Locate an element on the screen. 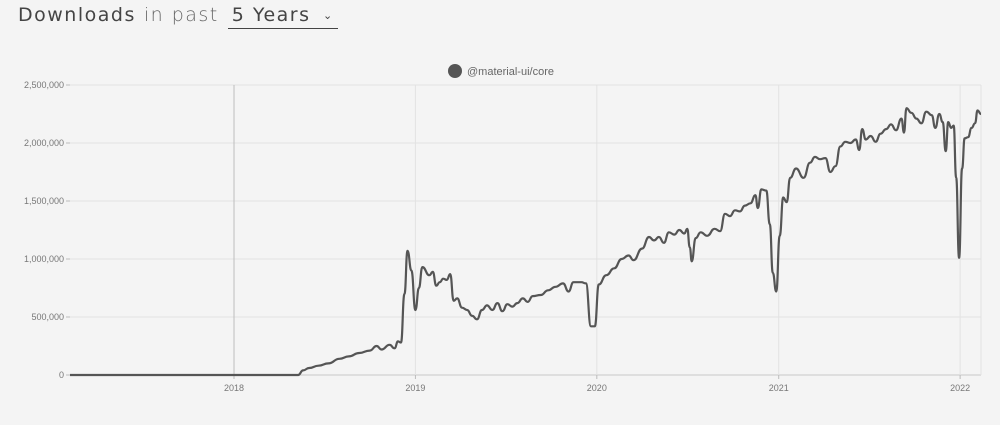 The image size is (1000, 425). legend-label: @material-ui/core is located at coordinates (510, 72).